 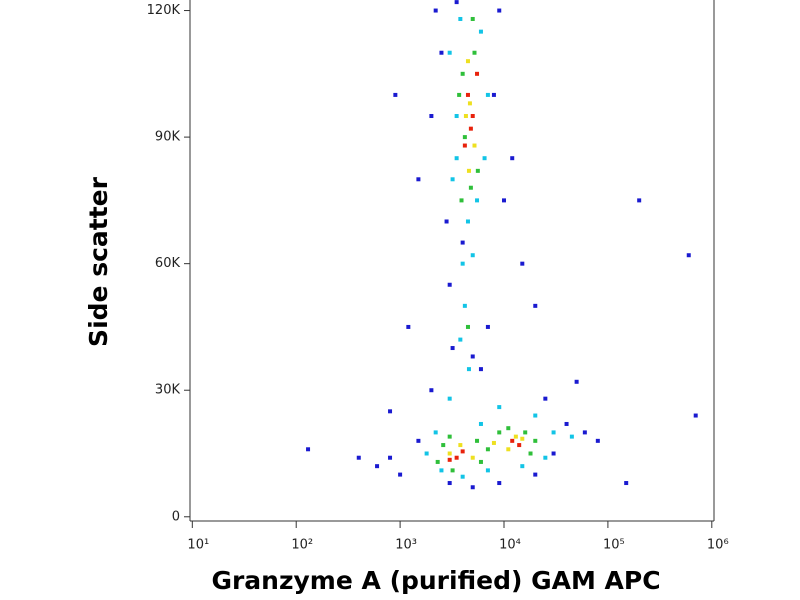 I want to click on x-tick-label: 10³, so click(x=406, y=545).